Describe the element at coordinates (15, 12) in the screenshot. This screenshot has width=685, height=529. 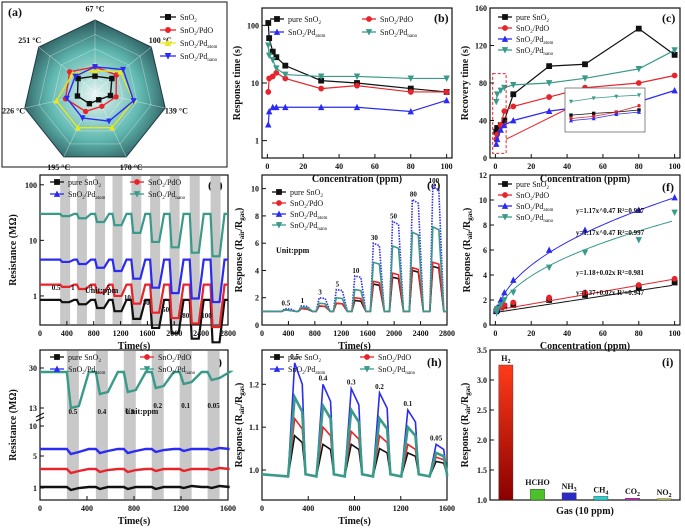
I see `panel-label: (a)` at that location.